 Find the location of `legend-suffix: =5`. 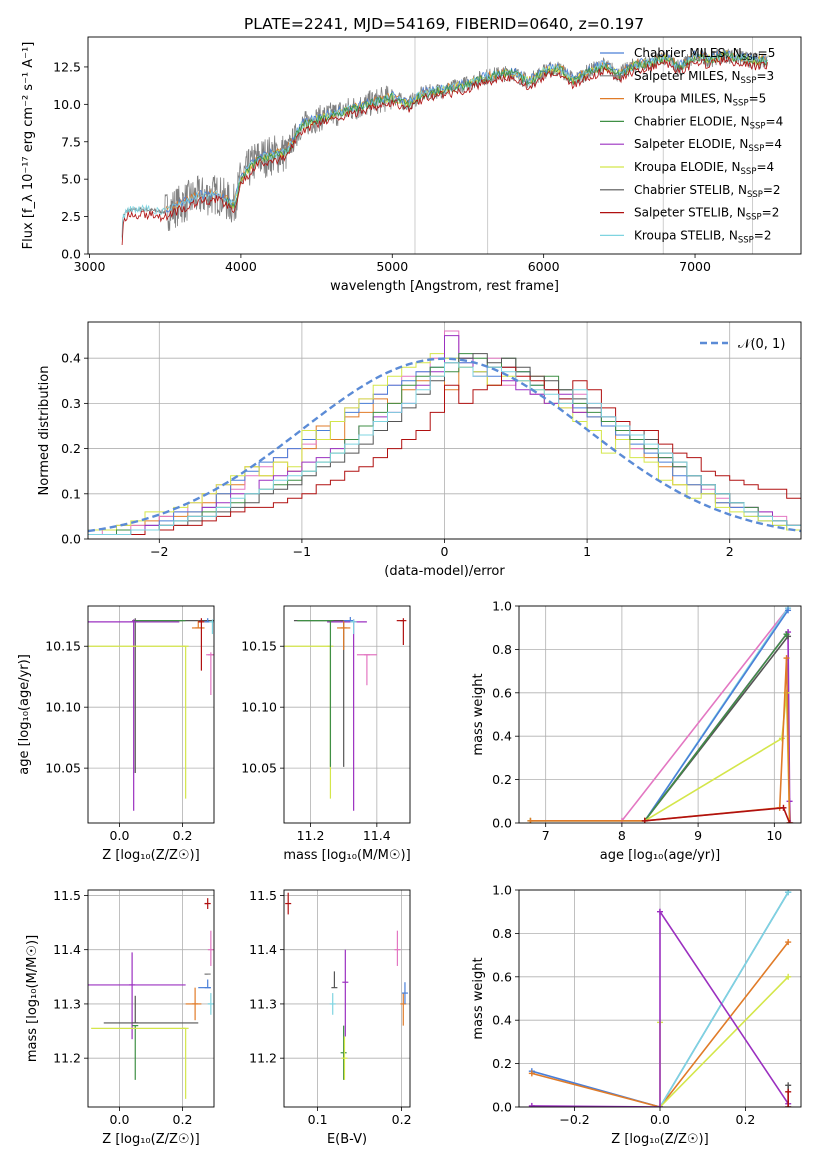

legend-suffix: =5 is located at coordinates (758, 99).